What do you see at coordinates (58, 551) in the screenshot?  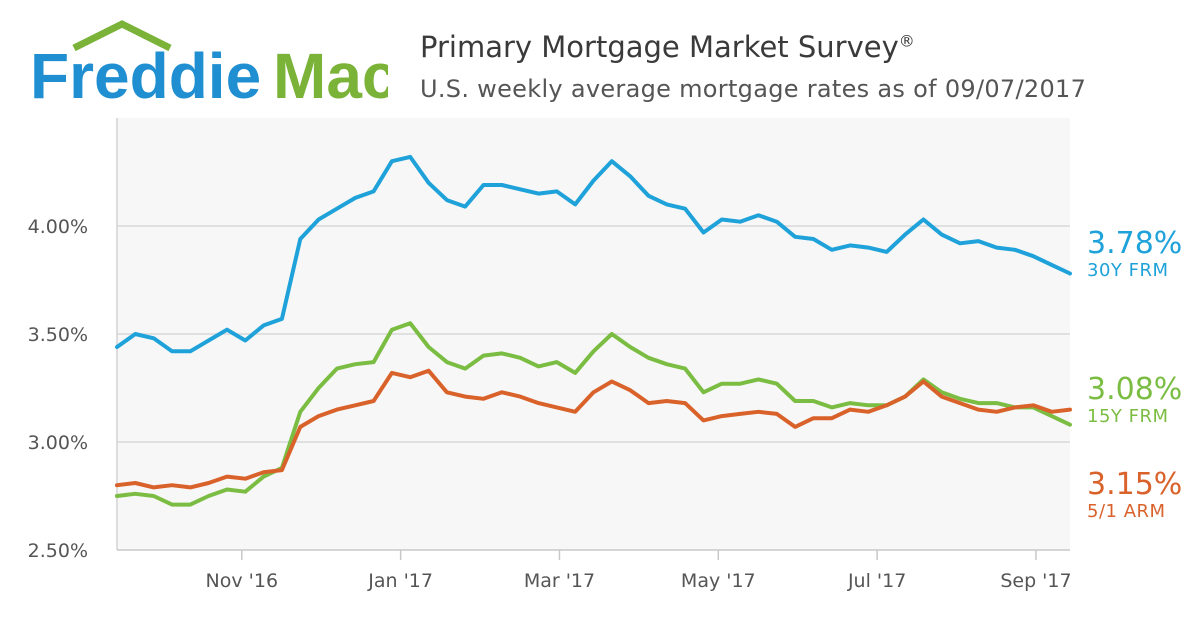 I see `y-tick-label: 2.50%` at bounding box center [58, 551].